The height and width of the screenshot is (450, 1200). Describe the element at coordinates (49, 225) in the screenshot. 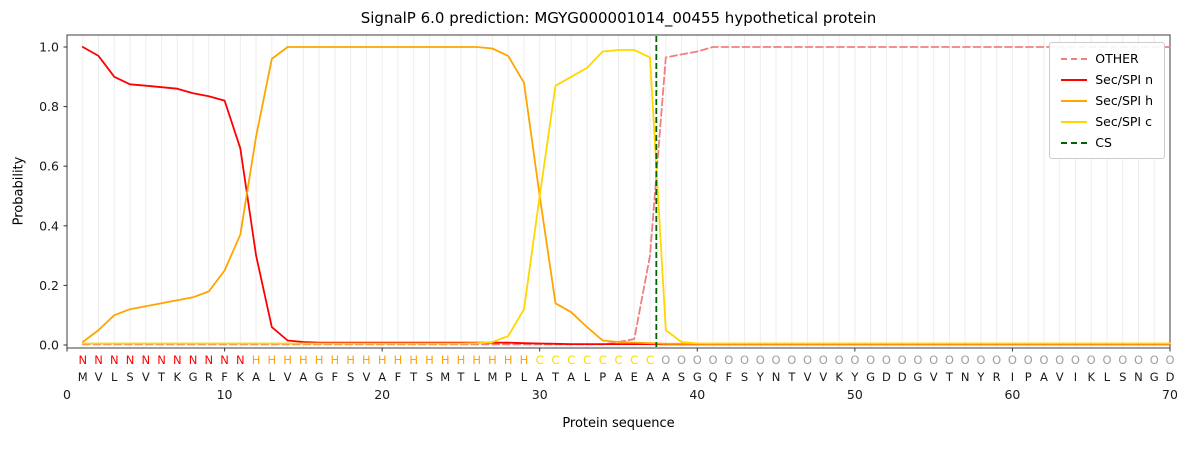

I see `y-tick-label: 0.4` at that location.